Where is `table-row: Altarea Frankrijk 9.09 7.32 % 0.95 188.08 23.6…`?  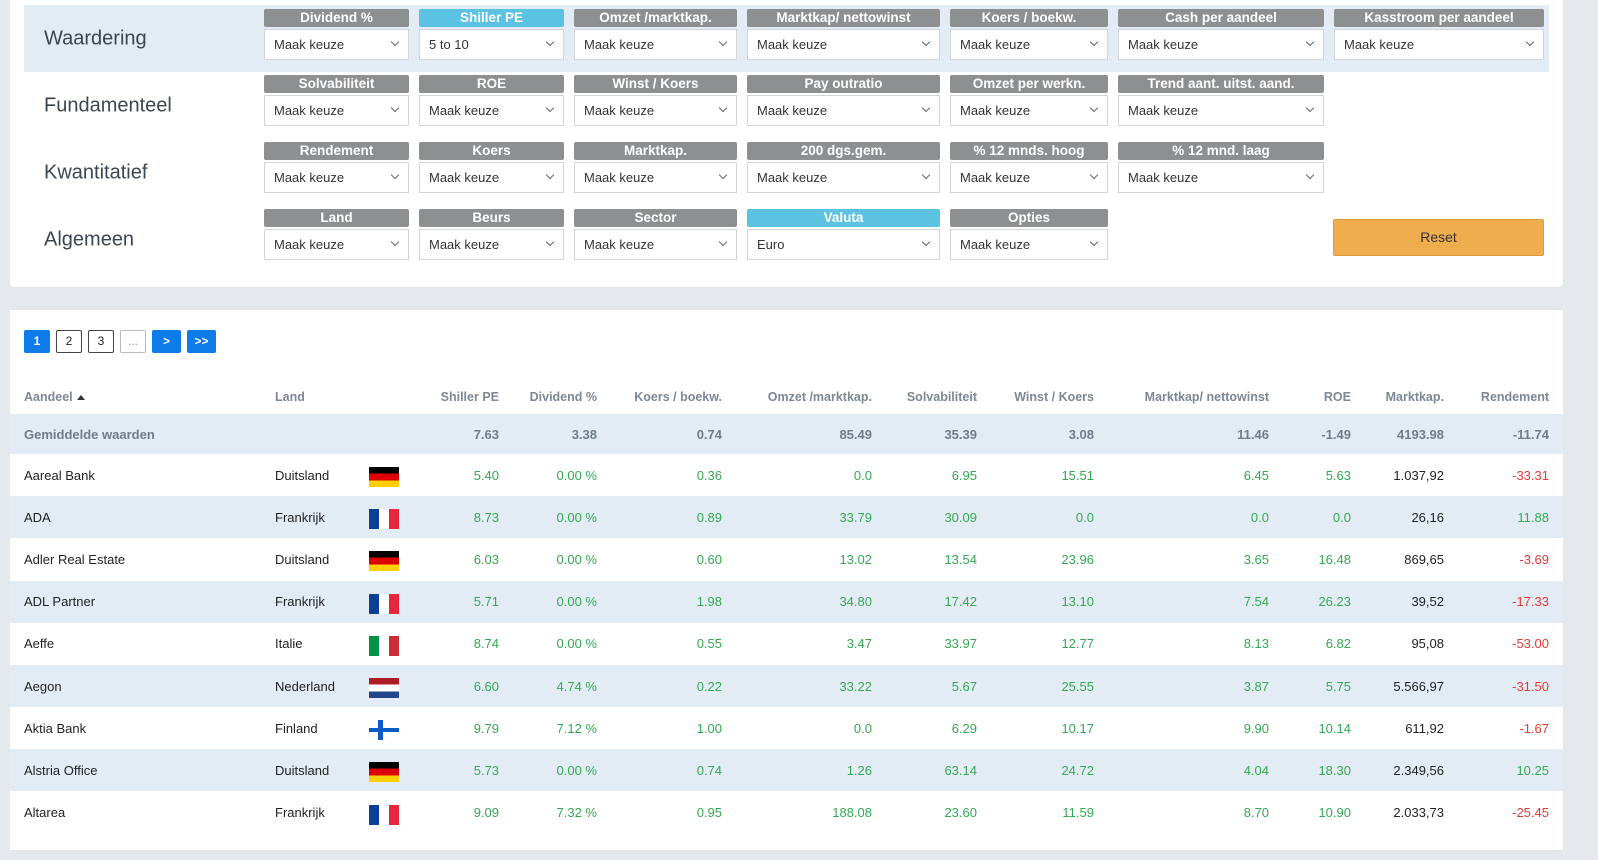
table-row: Altarea Frankrijk 9.09 7.32 % 0.95 188.08 23.6… is located at coordinates (786, 813).